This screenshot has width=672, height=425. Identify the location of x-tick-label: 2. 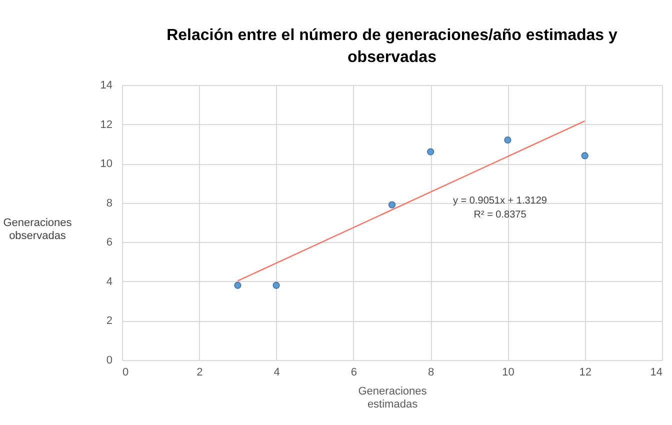
(199, 372).